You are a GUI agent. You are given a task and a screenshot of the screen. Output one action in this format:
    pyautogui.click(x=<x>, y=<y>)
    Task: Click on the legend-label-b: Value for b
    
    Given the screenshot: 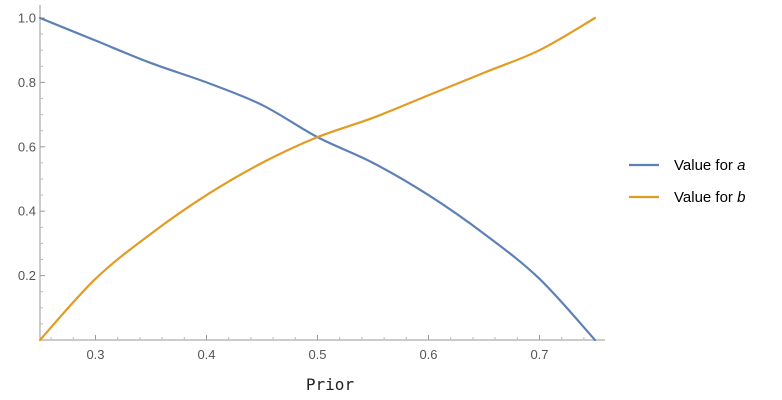 What is the action you would take?
    pyautogui.click(x=709, y=197)
    